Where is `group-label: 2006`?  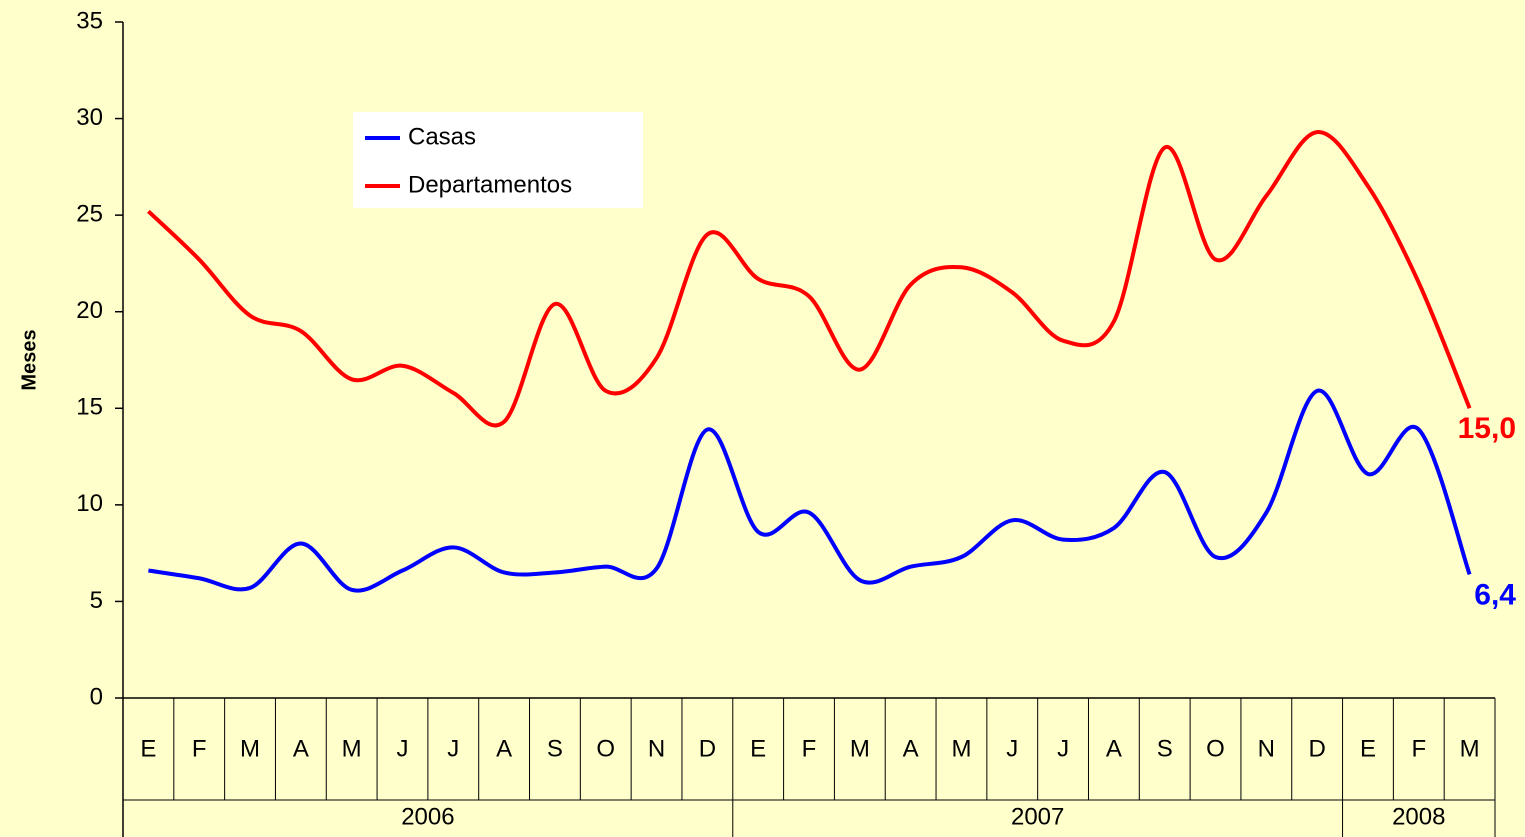 group-label: 2006 is located at coordinates (427, 816).